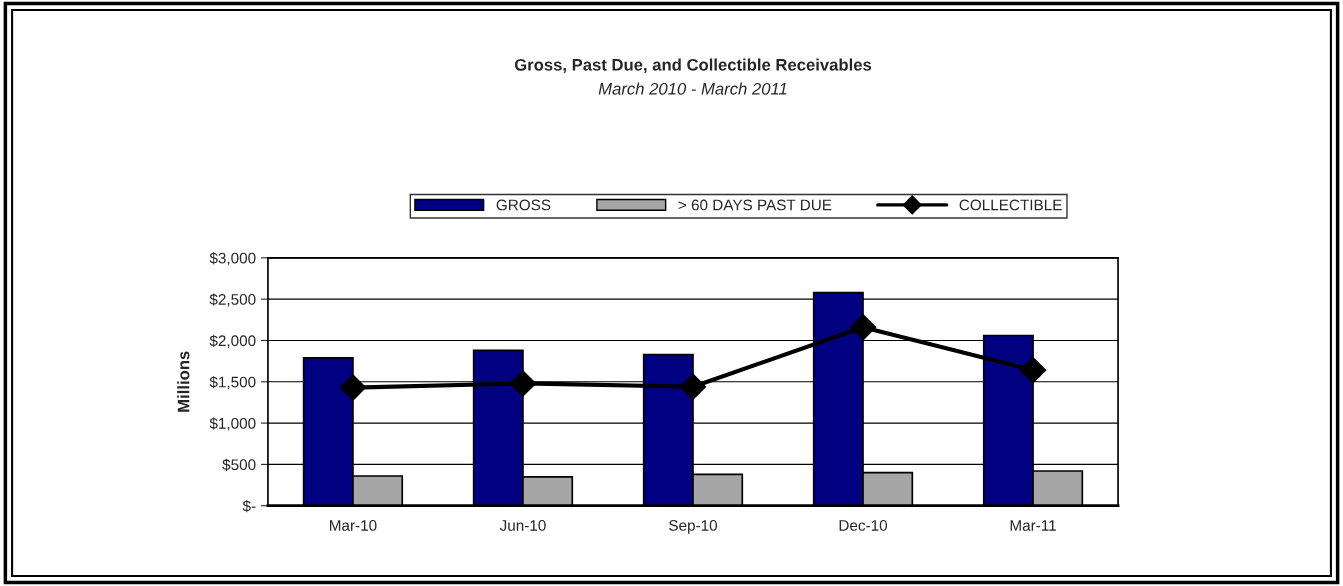  What do you see at coordinates (232, 259) in the screenshot?
I see `y-tick-label: $3,000` at bounding box center [232, 259].